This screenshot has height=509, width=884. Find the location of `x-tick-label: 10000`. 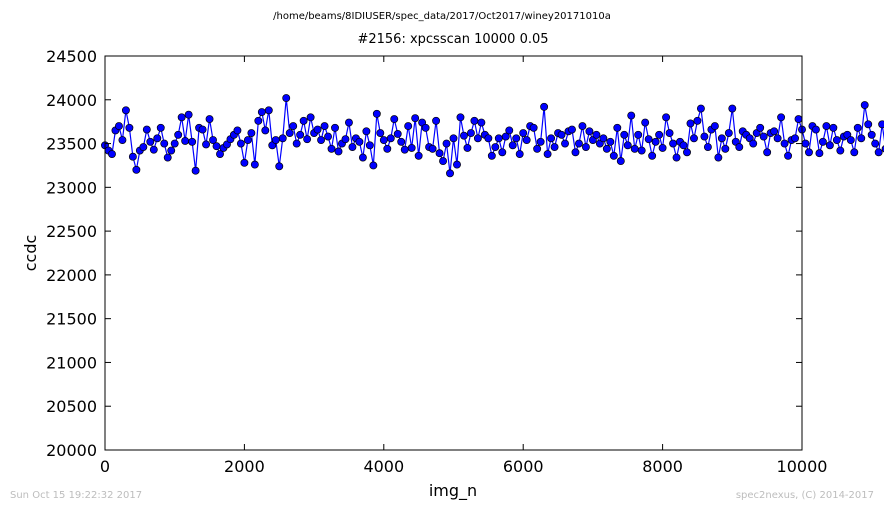

x-tick-label: 10000 is located at coordinates (802, 466).